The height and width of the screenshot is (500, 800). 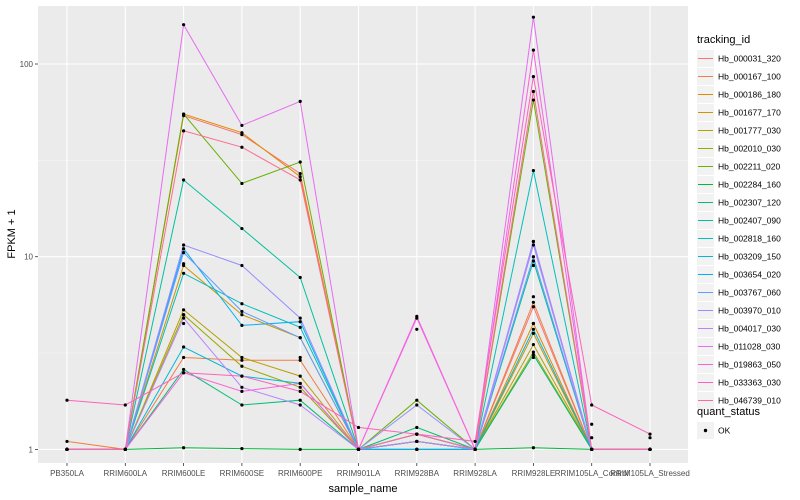 What do you see at coordinates (728, 412) in the screenshot?
I see `legend2-title: quant_status` at bounding box center [728, 412].